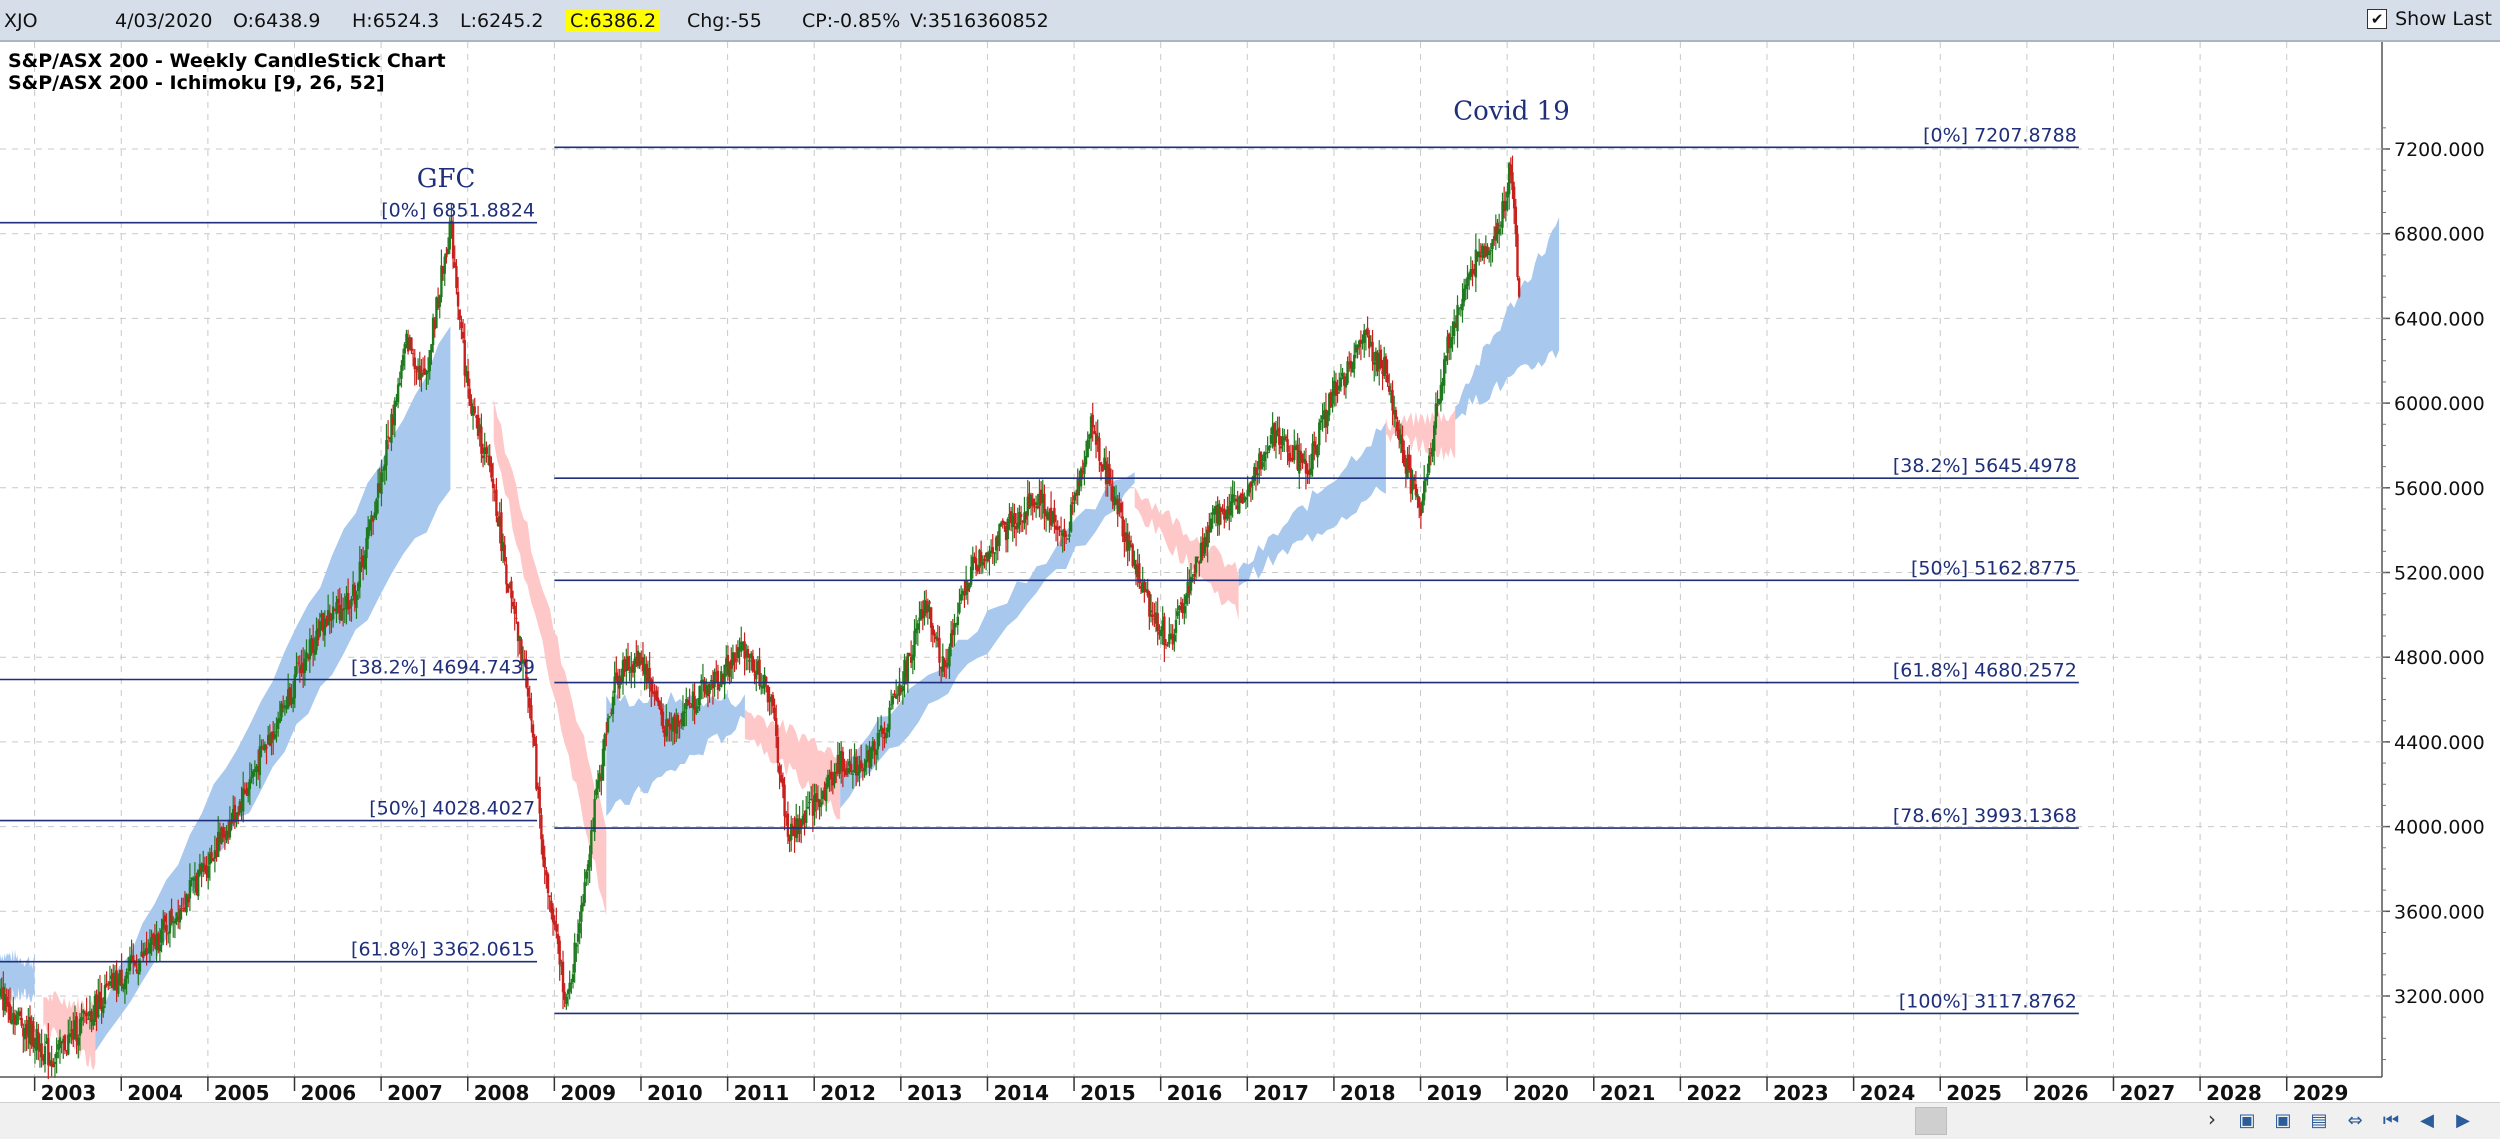  Describe the element at coordinates (502, 1091) in the screenshot. I see `x-tick-label: 2008` at that location.